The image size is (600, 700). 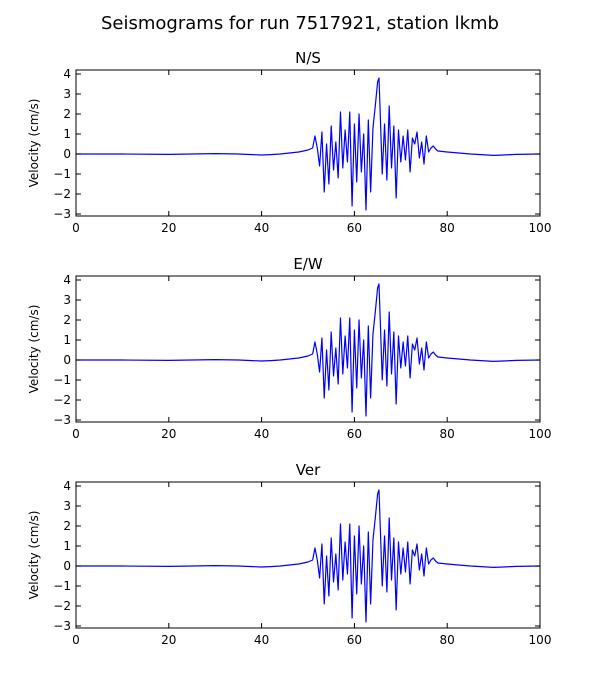 What do you see at coordinates (308, 264) in the screenshot?
I see `panel-title: E/W` at bounding box center [308, 264].